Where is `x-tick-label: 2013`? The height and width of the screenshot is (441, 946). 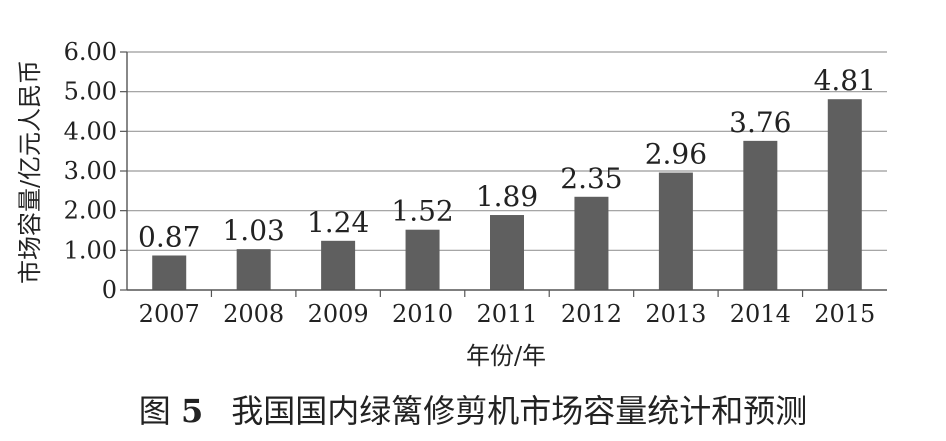
x-tick-label: 2013 is located at coordinates (675, 314).